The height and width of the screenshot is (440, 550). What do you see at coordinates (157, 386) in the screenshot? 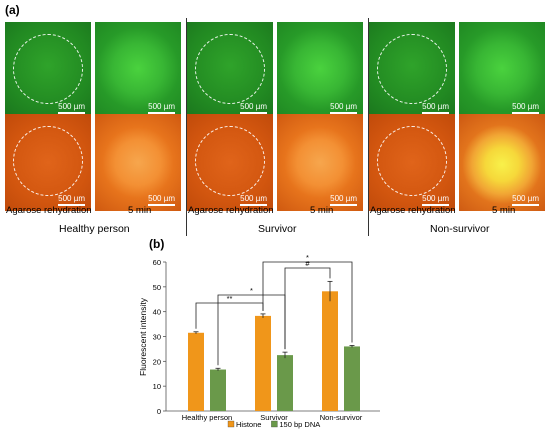
I see `y-tick-label: 10` at bounding box center [157, 386].